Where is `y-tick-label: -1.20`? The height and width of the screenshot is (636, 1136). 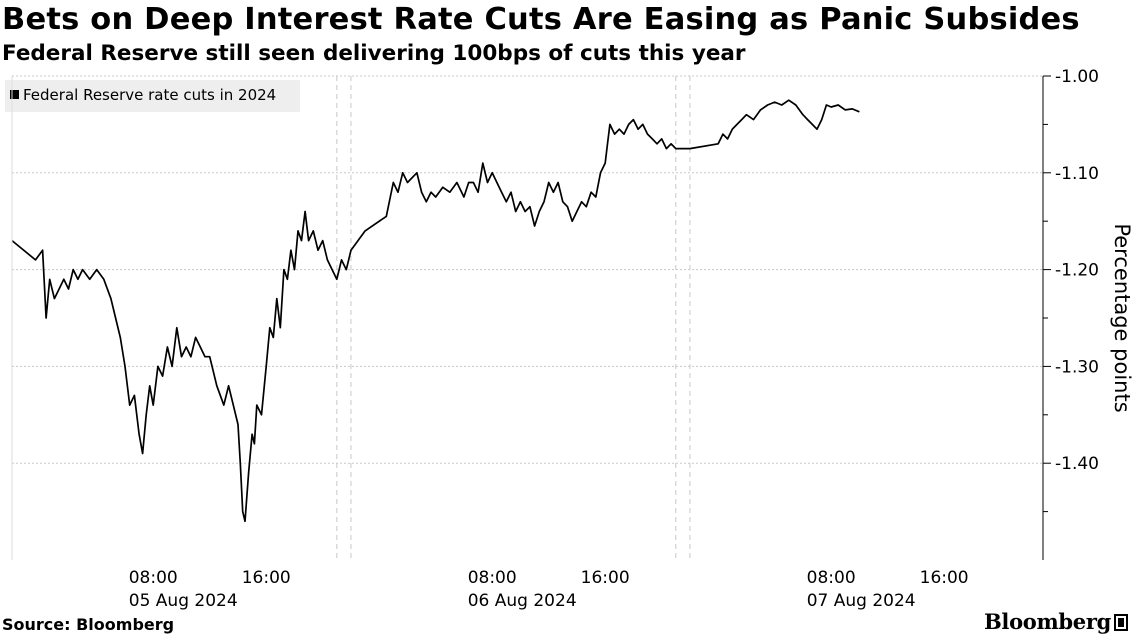
y-tick-label: -1.20 is located at coordinates (1077, 271).